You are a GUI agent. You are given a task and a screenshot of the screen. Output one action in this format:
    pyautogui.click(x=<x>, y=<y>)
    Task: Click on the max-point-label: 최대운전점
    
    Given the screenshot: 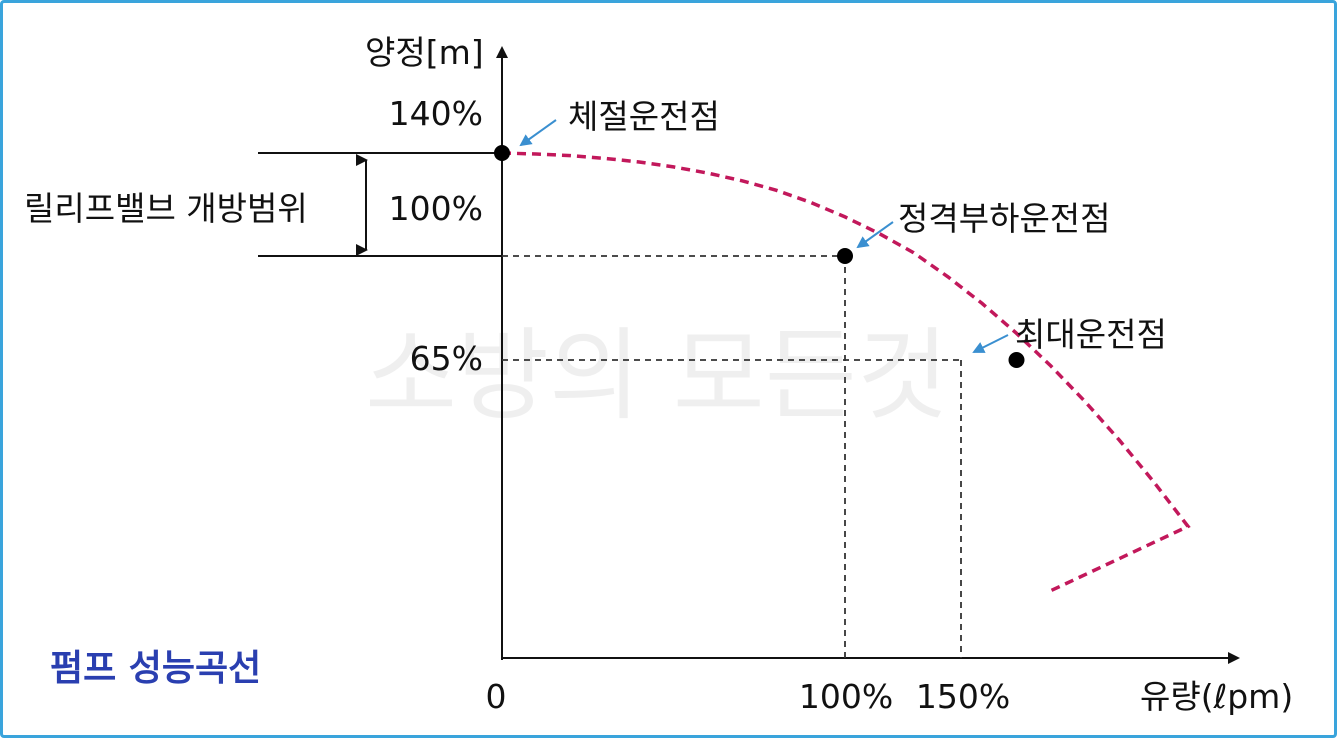 What is the action you would take?
    pyautogui.click(x=1091, y=334)
    